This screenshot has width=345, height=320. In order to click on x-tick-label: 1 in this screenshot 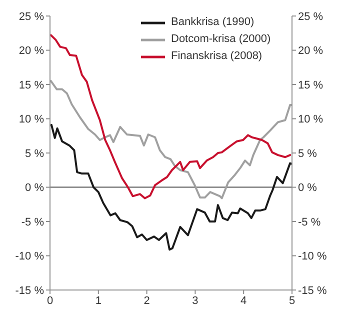, I will do `click(98, 300)`.